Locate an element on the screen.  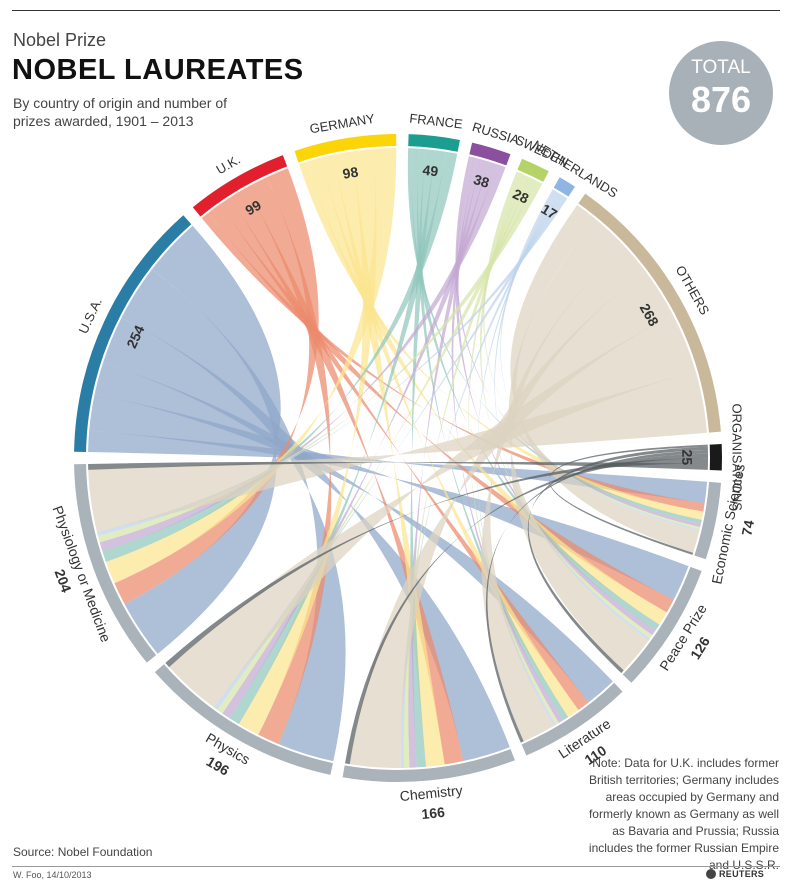
value-russia: 38 is located at coordinates (482, 181).